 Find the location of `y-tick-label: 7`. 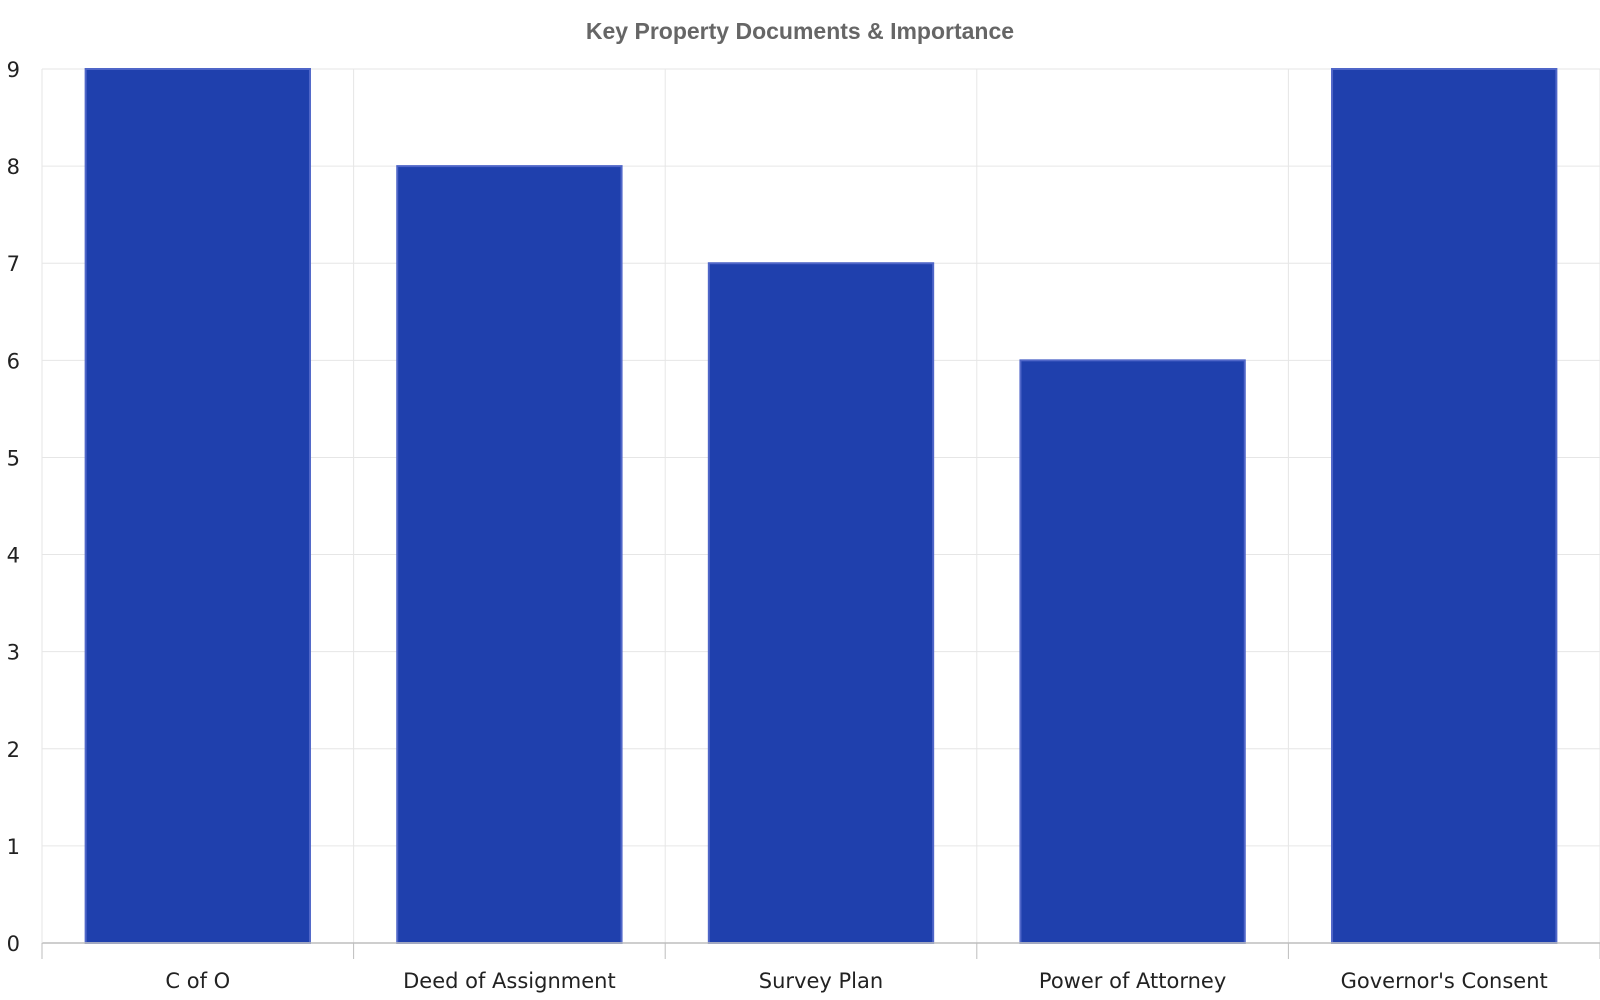

y-tick-label: 7 is located at coordinates (13, 264).